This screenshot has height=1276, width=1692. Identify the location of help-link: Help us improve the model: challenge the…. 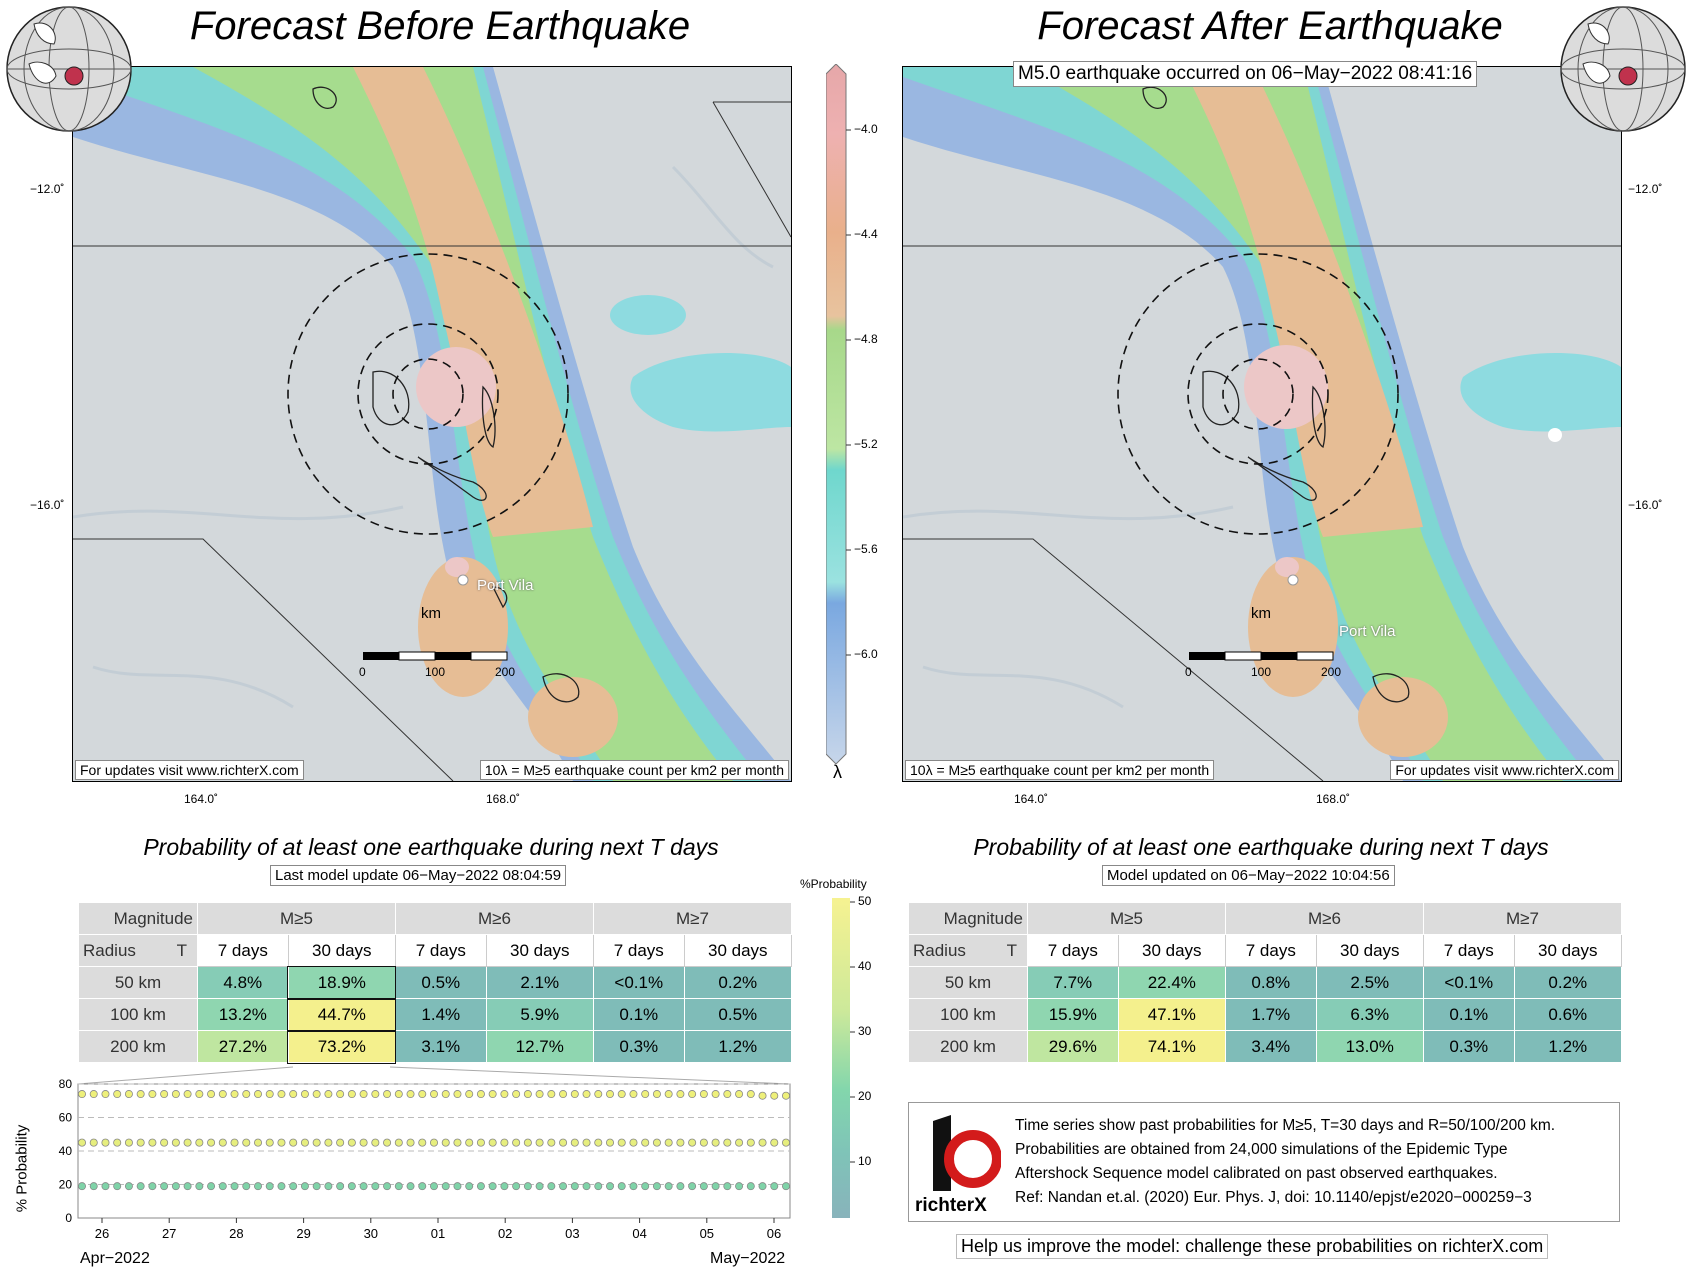
(1252, 1246).